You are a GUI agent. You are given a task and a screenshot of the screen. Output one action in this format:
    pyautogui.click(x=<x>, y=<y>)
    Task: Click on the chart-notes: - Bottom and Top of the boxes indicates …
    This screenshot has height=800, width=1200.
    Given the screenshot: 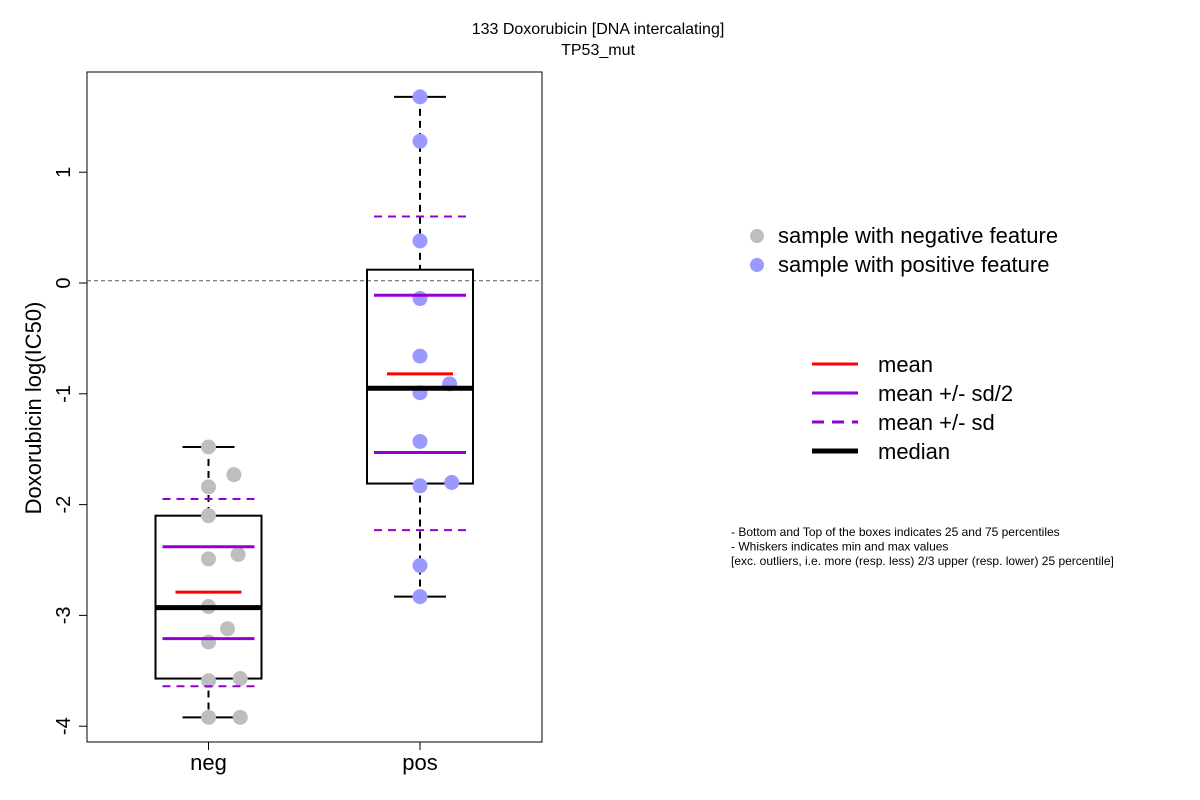 What is the action you would take?
    pyautogui.click(x=922, y=546)
    